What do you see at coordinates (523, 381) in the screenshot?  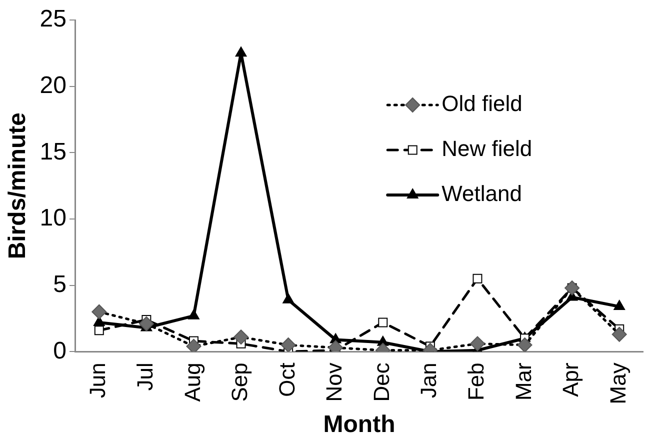 I see `x-tick-label: Mar` at bounding box center [523, 381].